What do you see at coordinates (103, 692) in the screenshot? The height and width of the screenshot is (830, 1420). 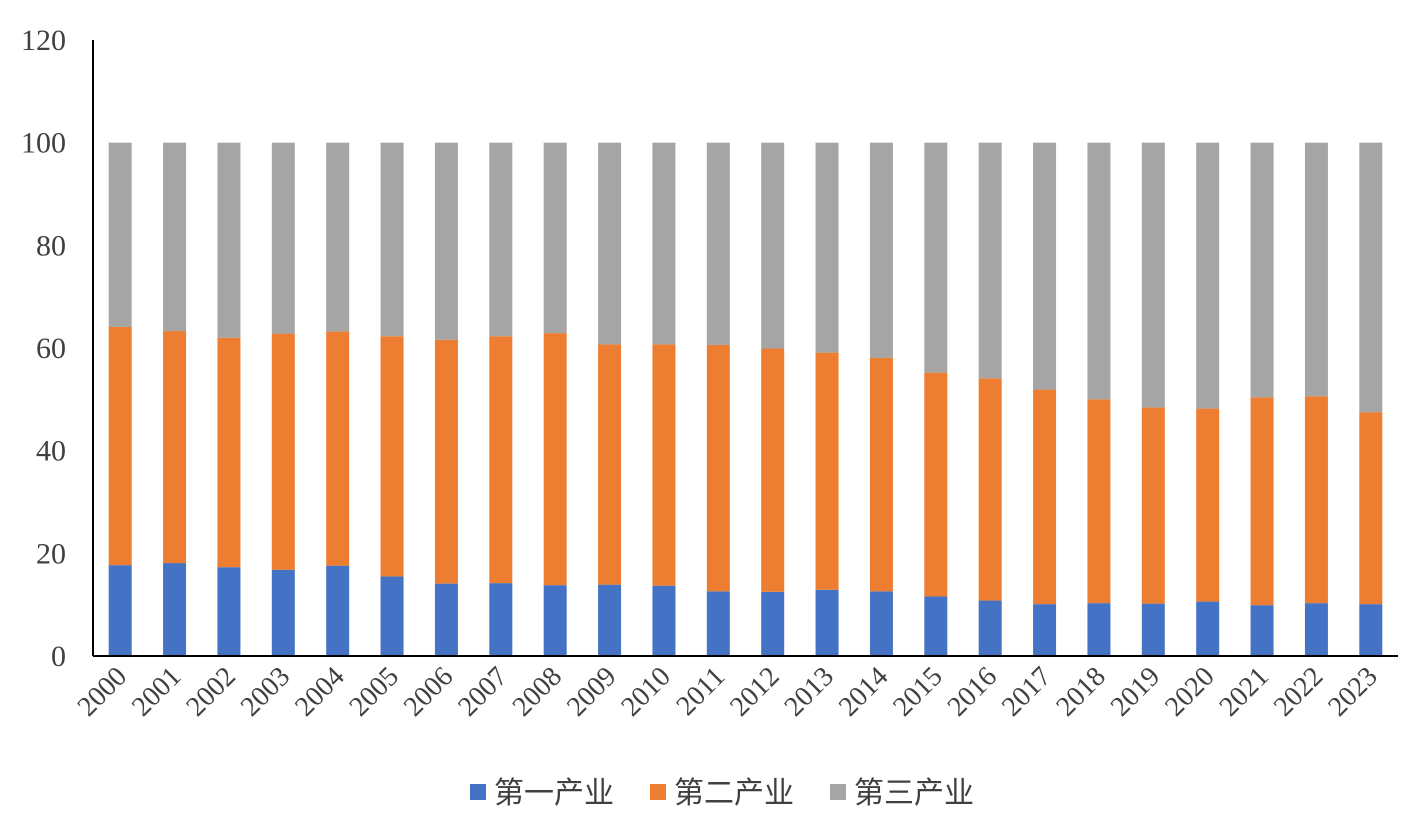 I see `x-tick-label: 2000` at bounding box center [103, 692].